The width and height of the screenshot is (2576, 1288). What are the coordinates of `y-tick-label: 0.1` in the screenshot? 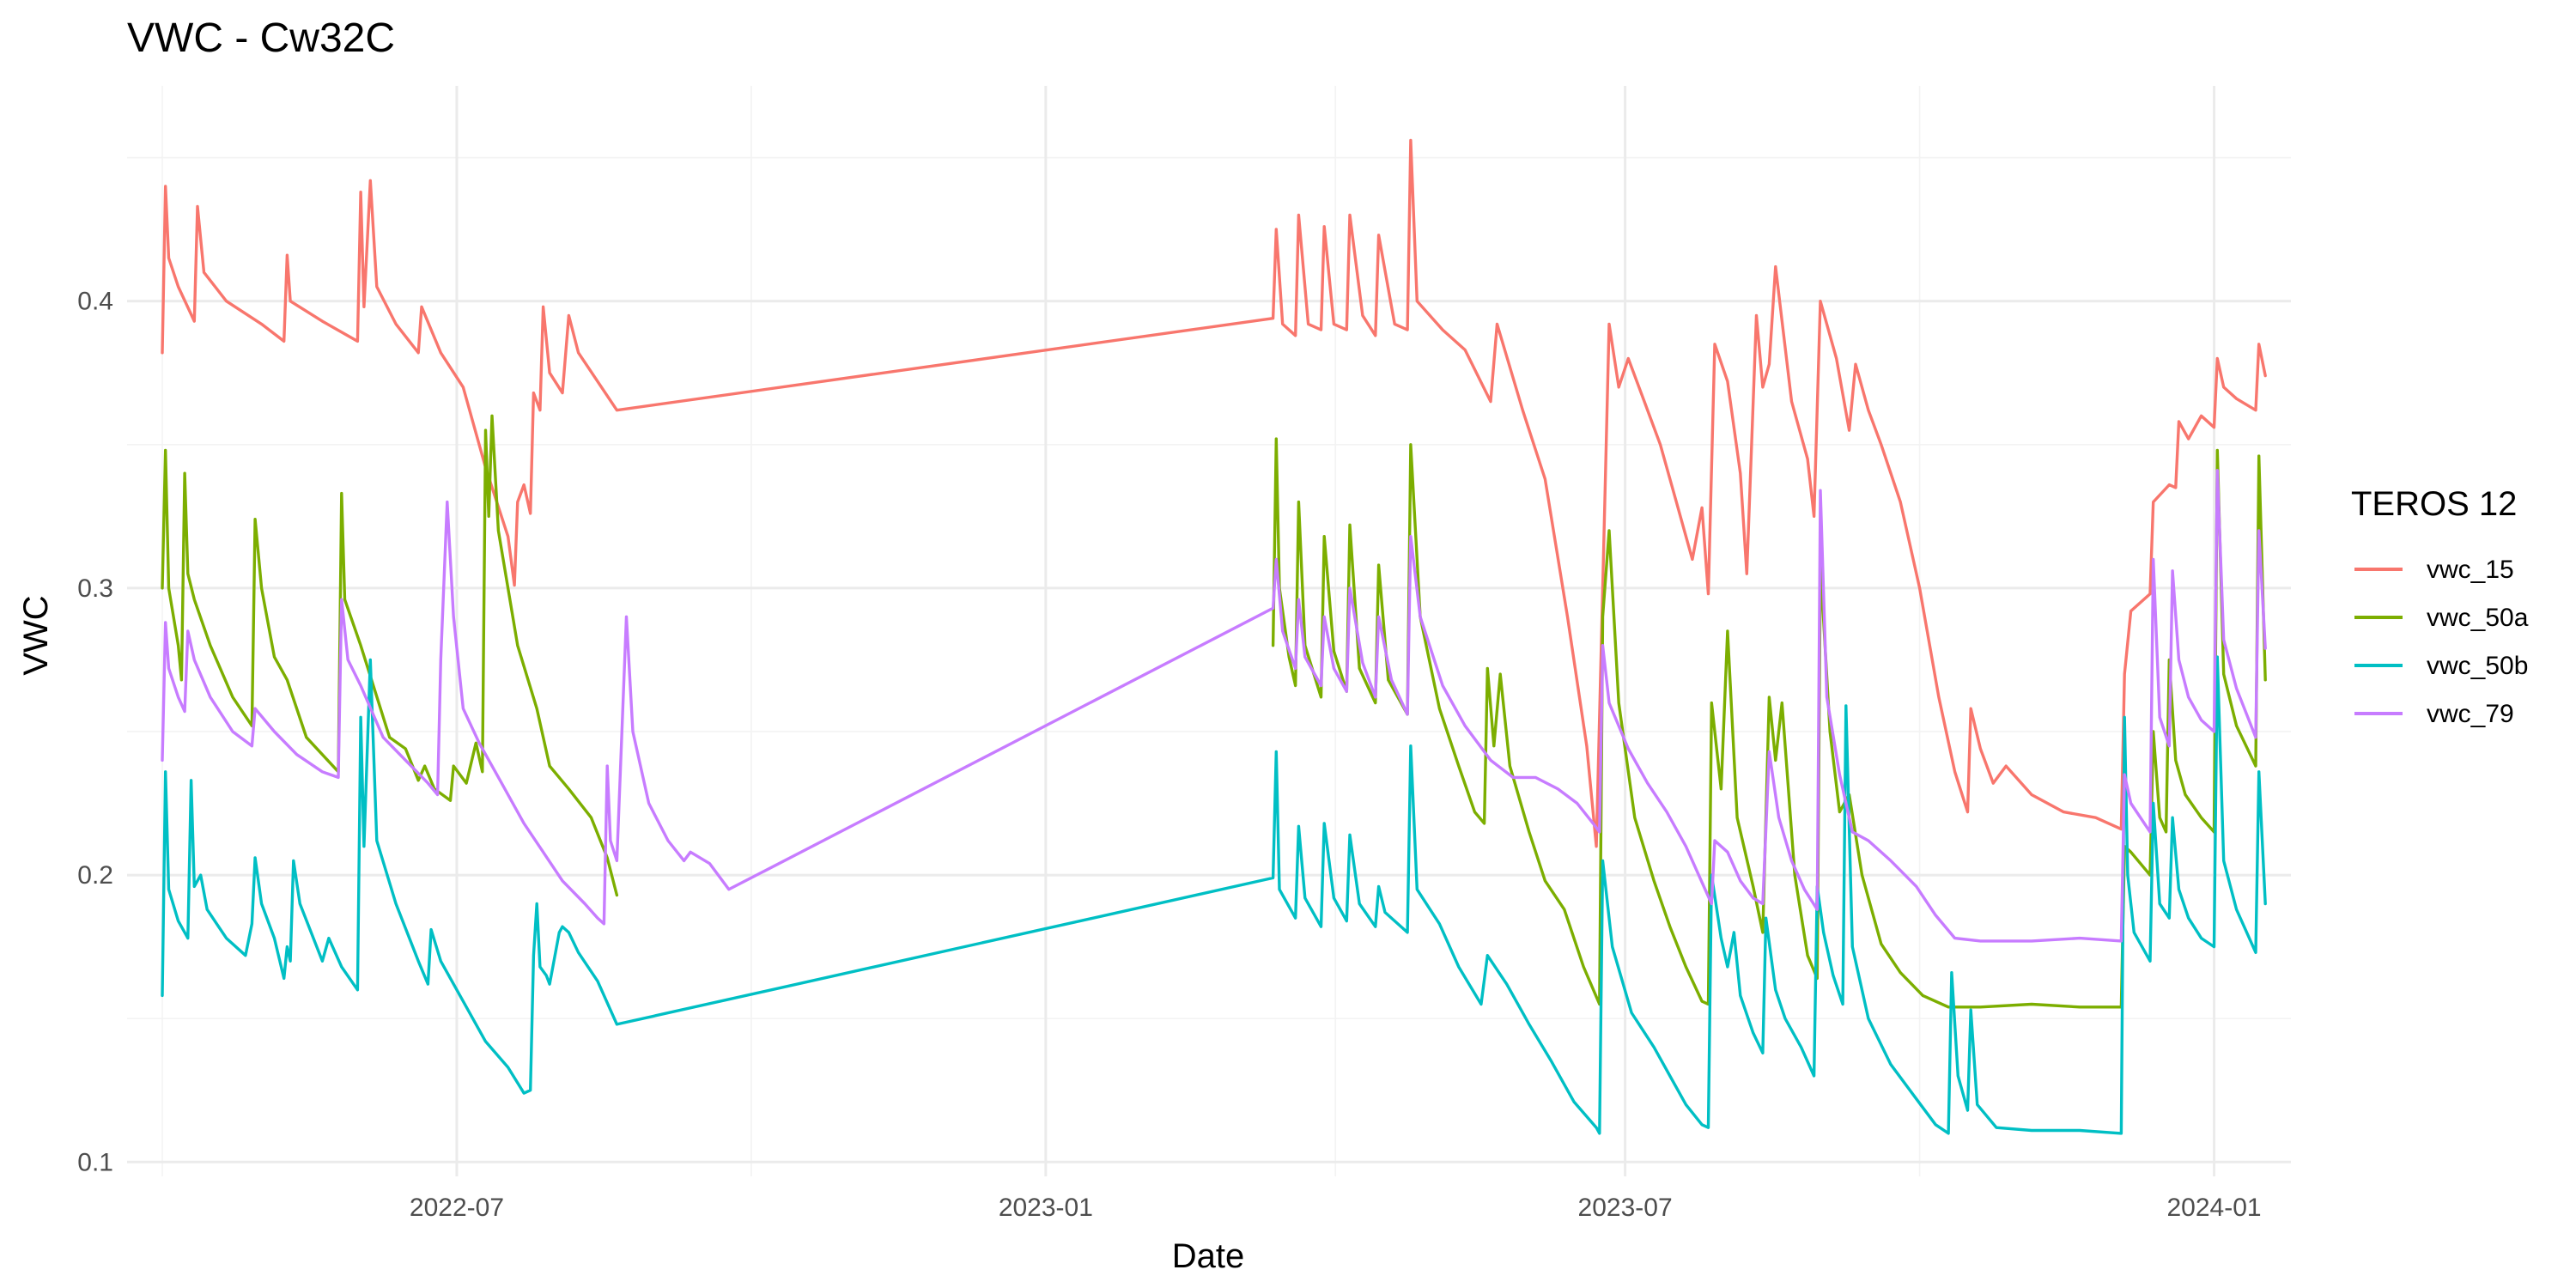 It's located at (95, 1162).